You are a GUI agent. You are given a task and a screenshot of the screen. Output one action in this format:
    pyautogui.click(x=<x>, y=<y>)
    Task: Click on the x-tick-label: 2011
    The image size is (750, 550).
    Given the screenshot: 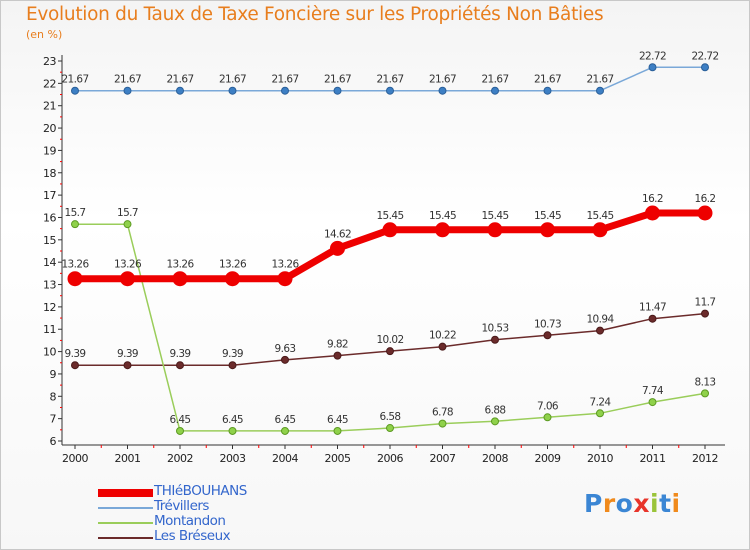 What is the action you would take?
    pyautogui.click(x=653, y=458)
    